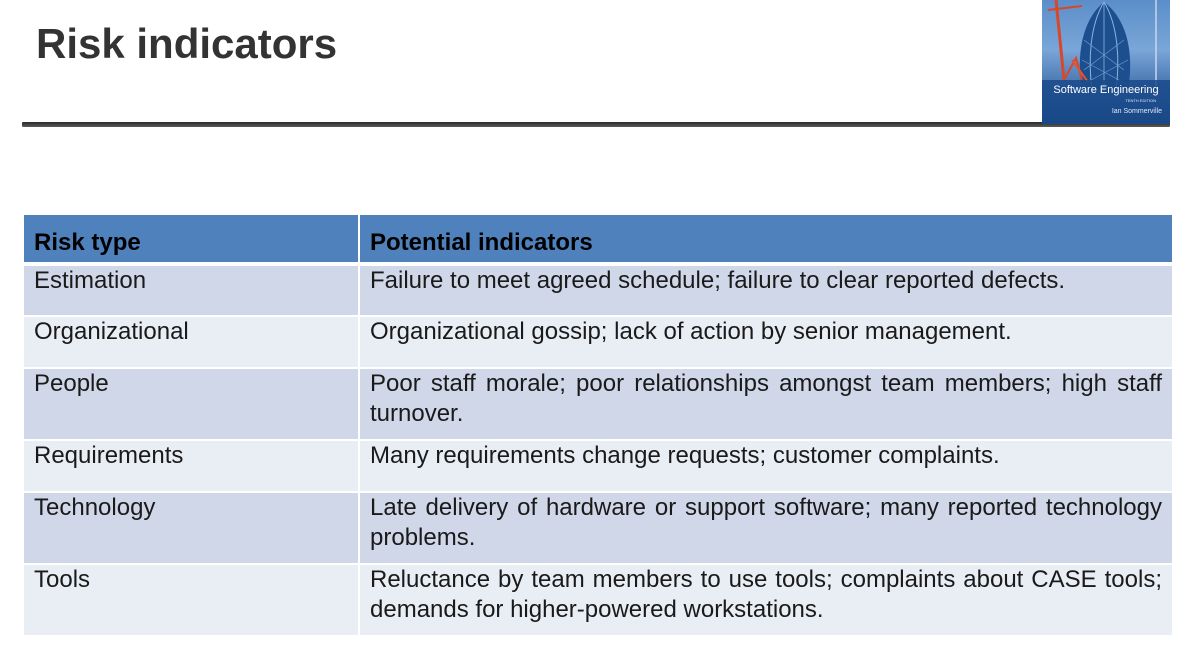  What do you see at coordinates (191, 290) in the screenshot?
I see `risk-type-cell: Estimation` at bounding box center [191, 290].